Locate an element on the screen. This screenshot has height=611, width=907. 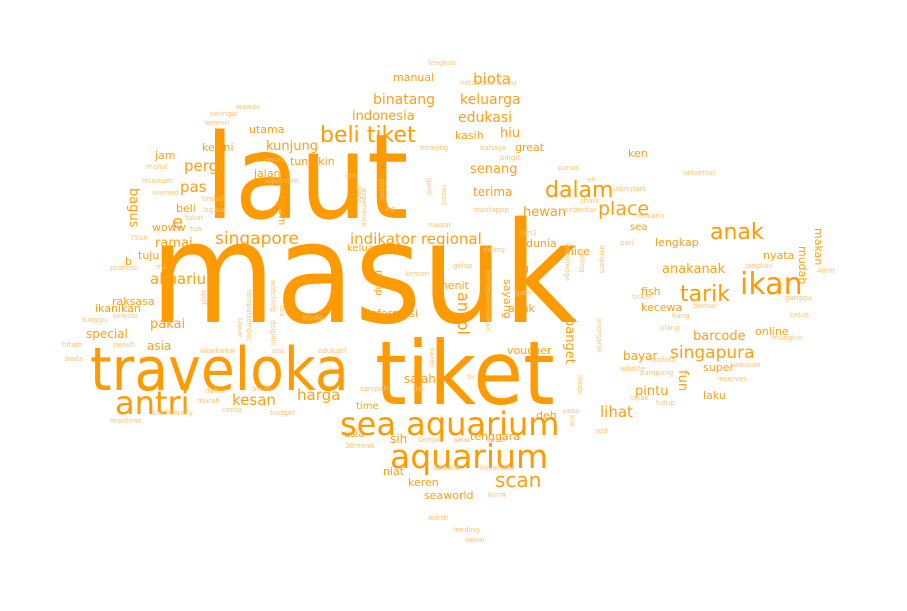
word: tu is located at coordinates (471, 377).